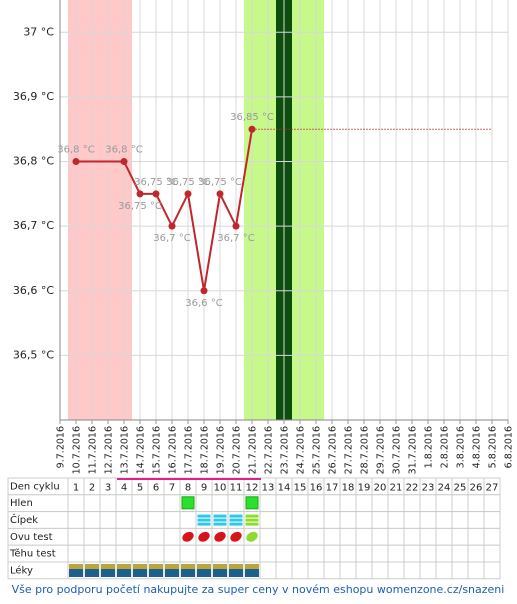  What do you see at coordinates (21, 570) in the screenshot?
I see `row-label: Léky` at bounding box center [21, 570].